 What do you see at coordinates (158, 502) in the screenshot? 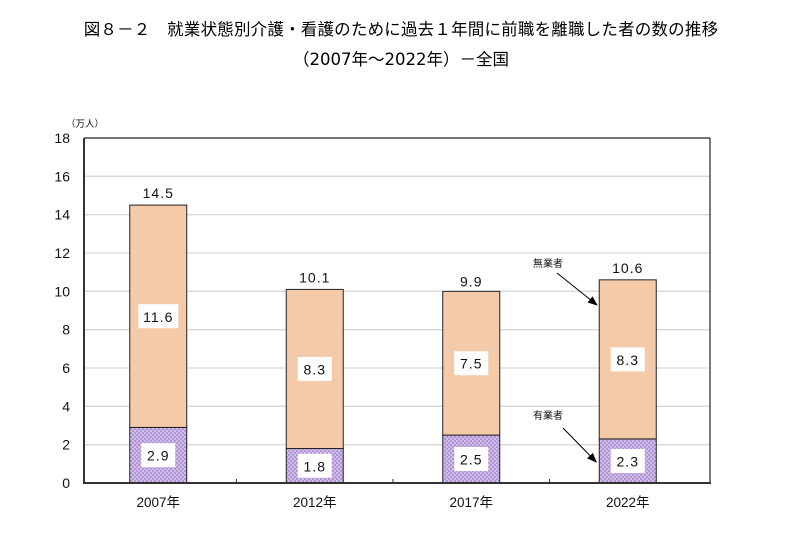
I see `x-tick-label: 2007年` at bounding box center [158, 502].